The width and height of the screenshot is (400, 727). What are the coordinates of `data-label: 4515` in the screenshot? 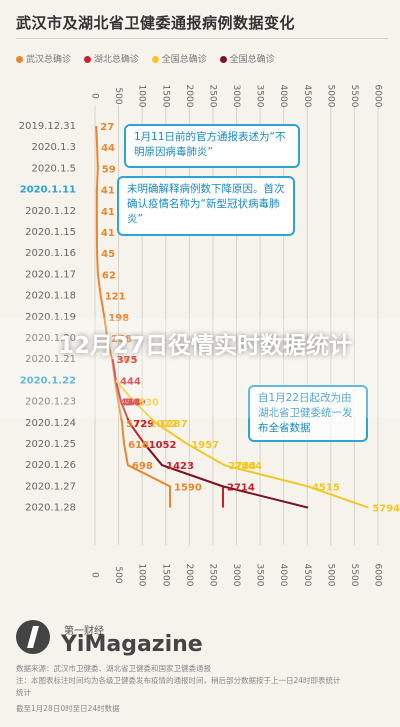 It's located at (326, 487).